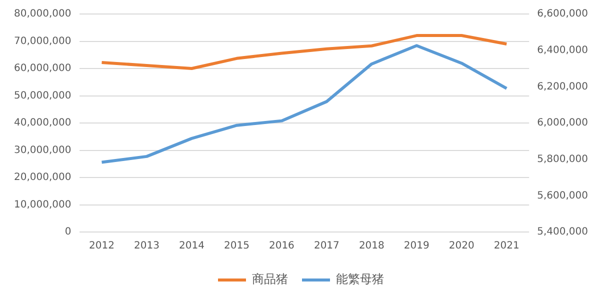 The image size is (604, 300). Describe the element at coordinates (237, 246) in the screenshot. I see `x-tick-label: 2015` at that location.